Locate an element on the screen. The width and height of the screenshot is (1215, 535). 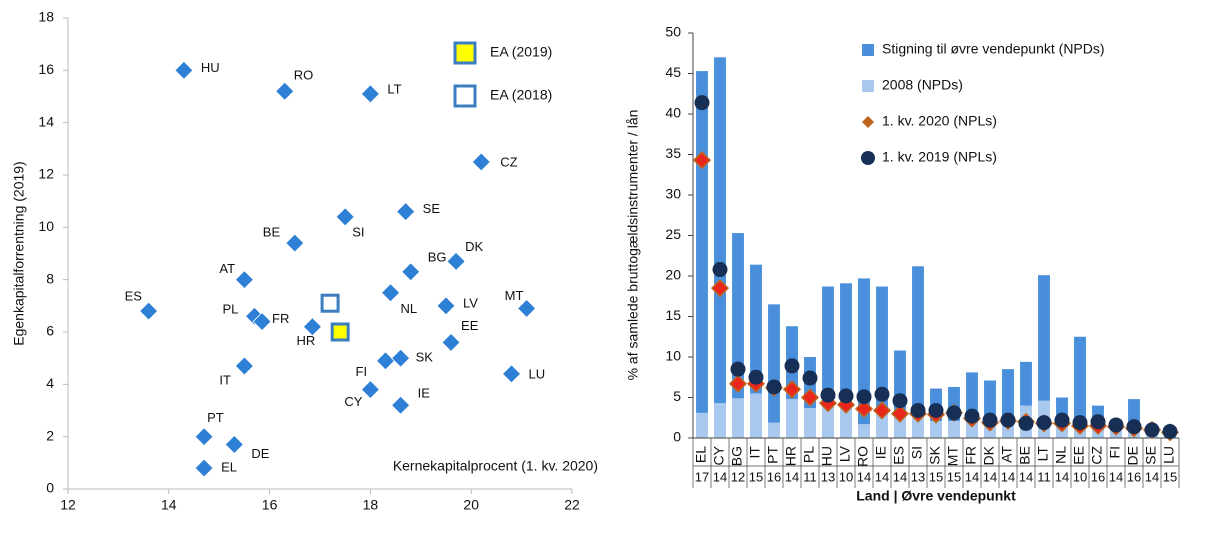
y-tick-label: 35 is located at coordinates (673, 153).